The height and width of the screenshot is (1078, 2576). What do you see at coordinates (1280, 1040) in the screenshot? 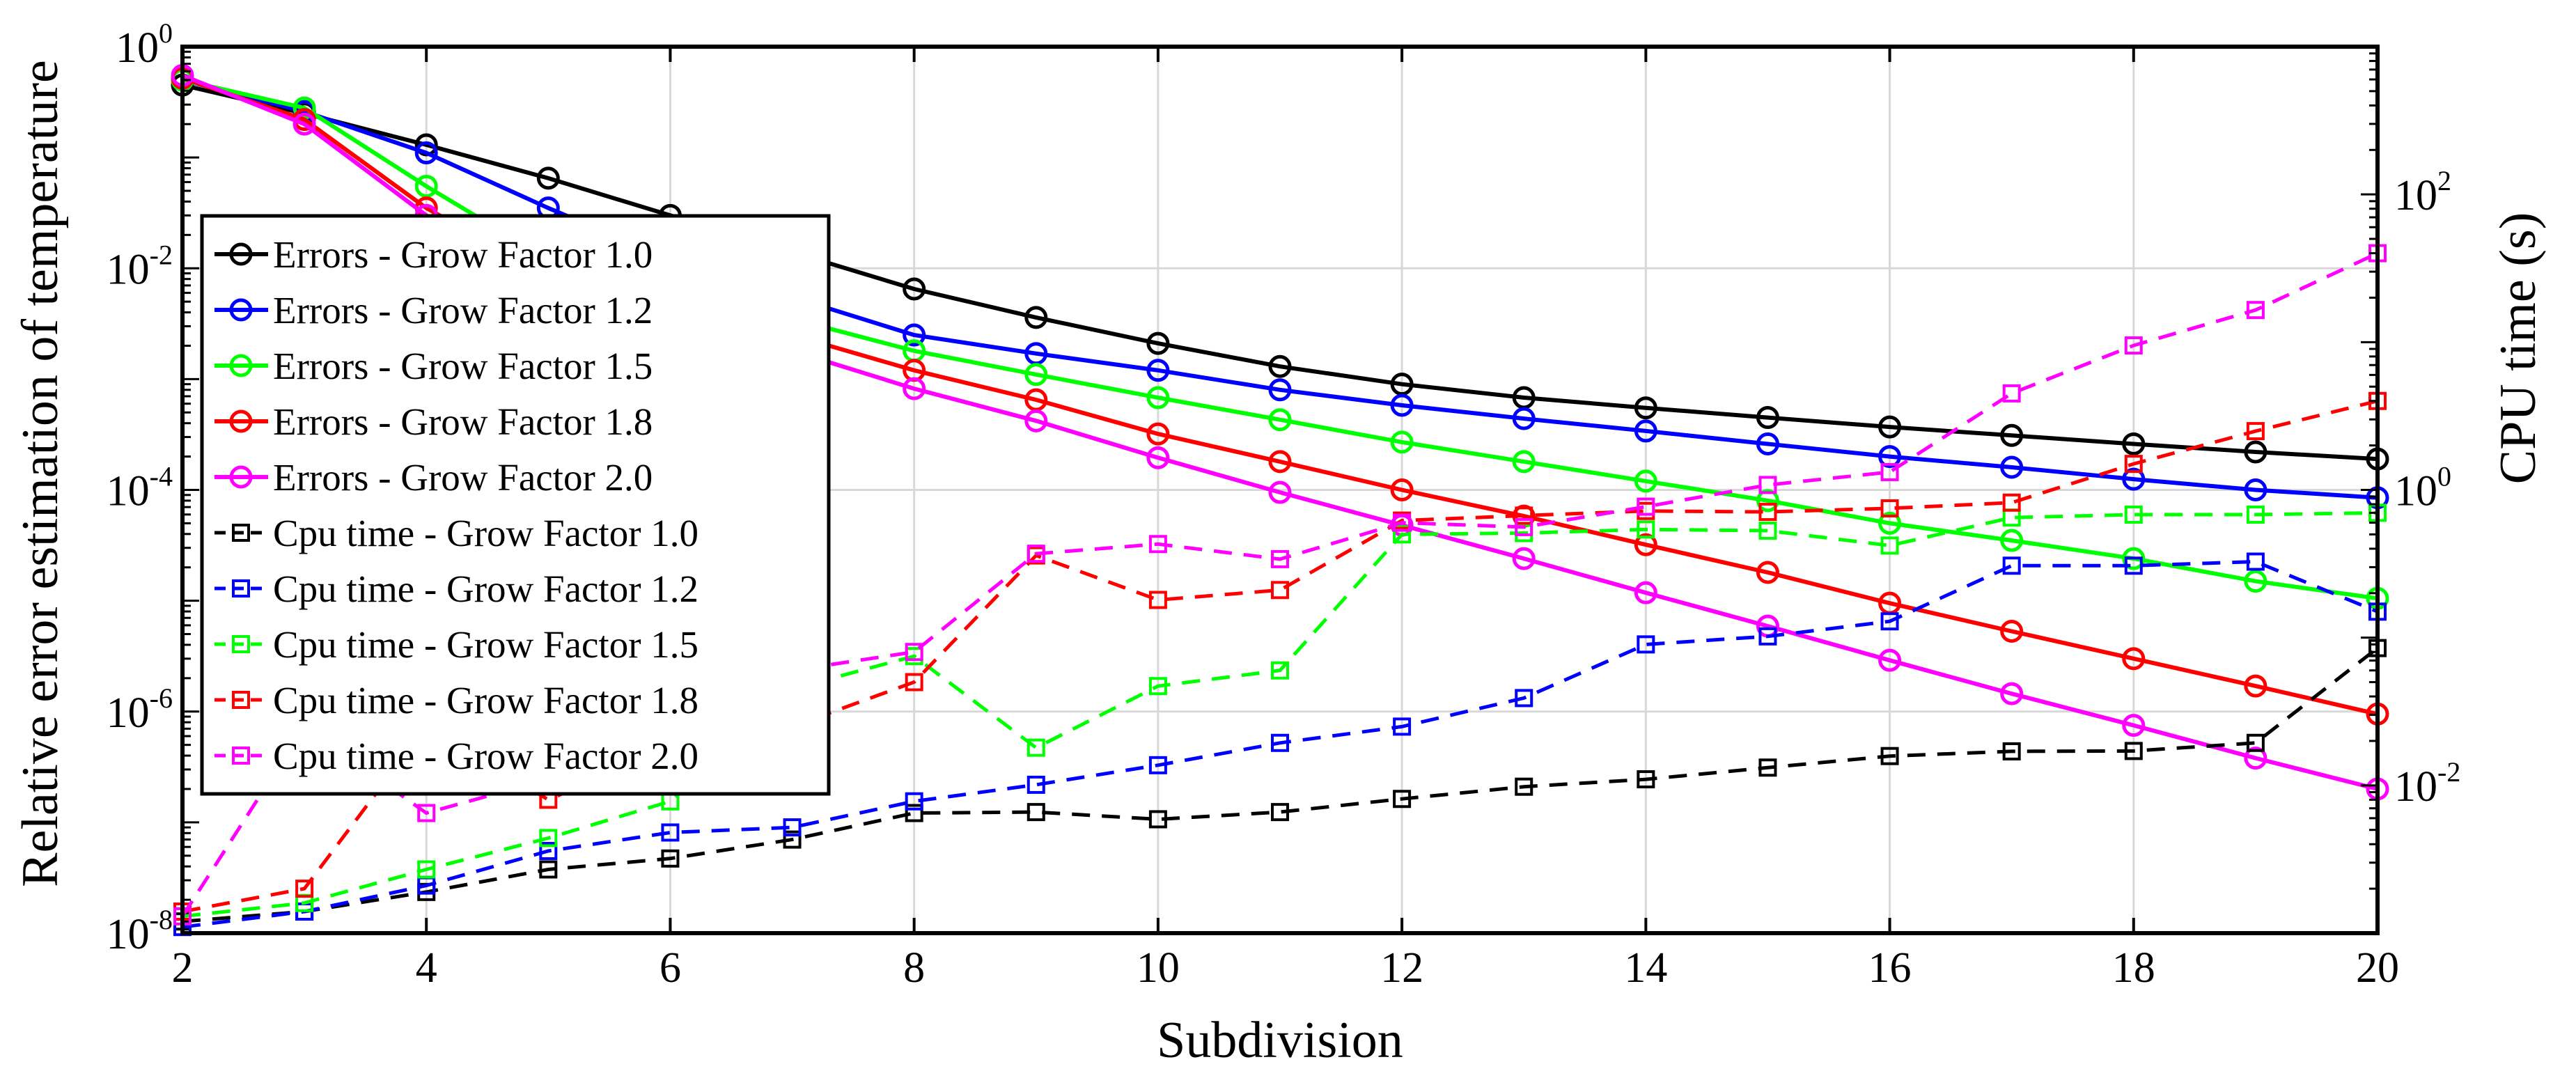
I see `x-axis-label: Subdivision` at bounding box center [1280, 1040].